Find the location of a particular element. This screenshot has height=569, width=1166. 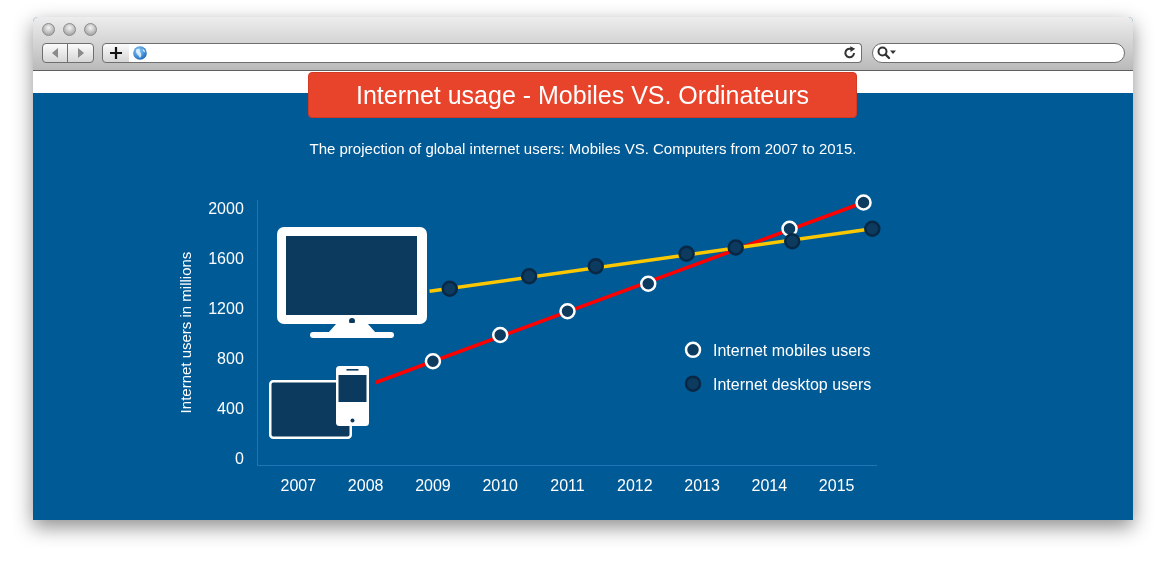

legend-label: Internet desktop users is located at coordinates (792, 384).